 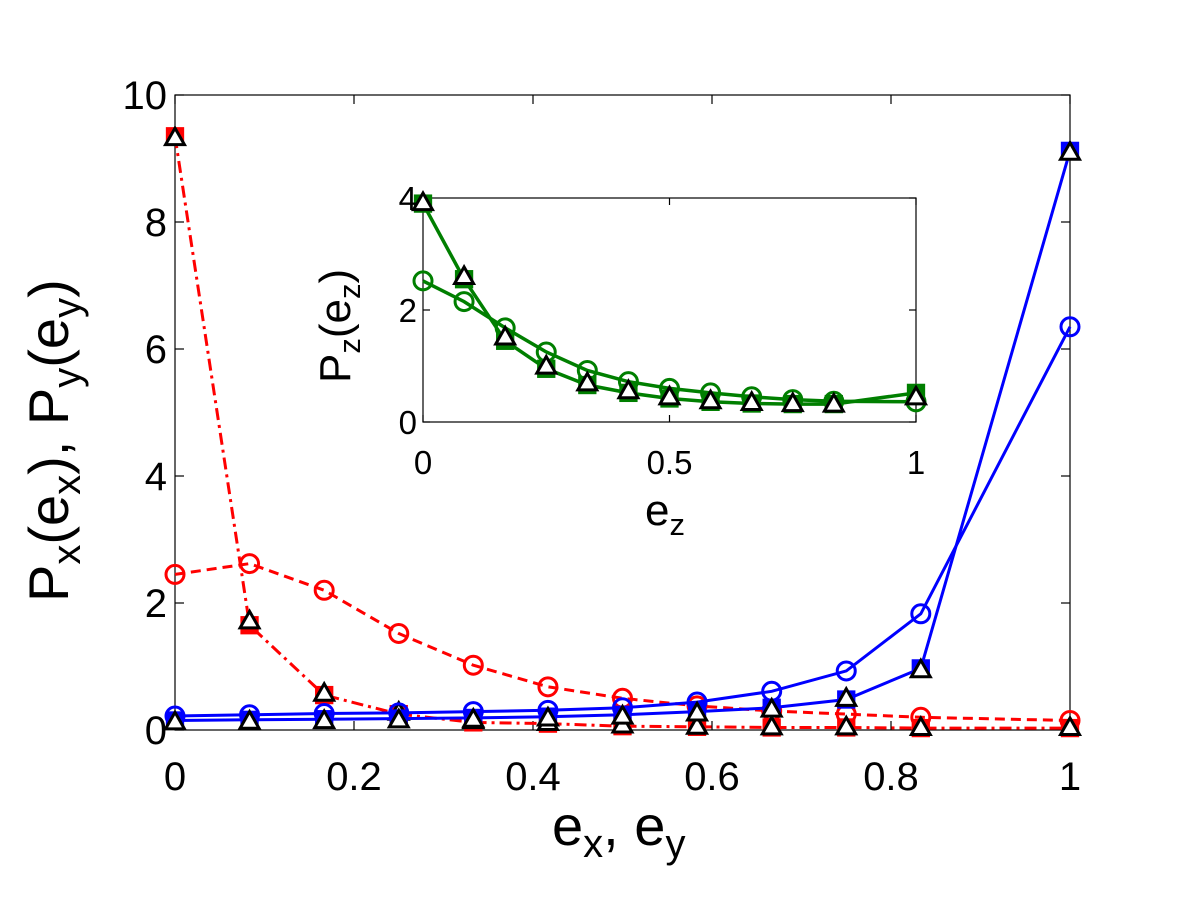 I want to click on main-y-tick-label: 10, so click(x=145, y=96).